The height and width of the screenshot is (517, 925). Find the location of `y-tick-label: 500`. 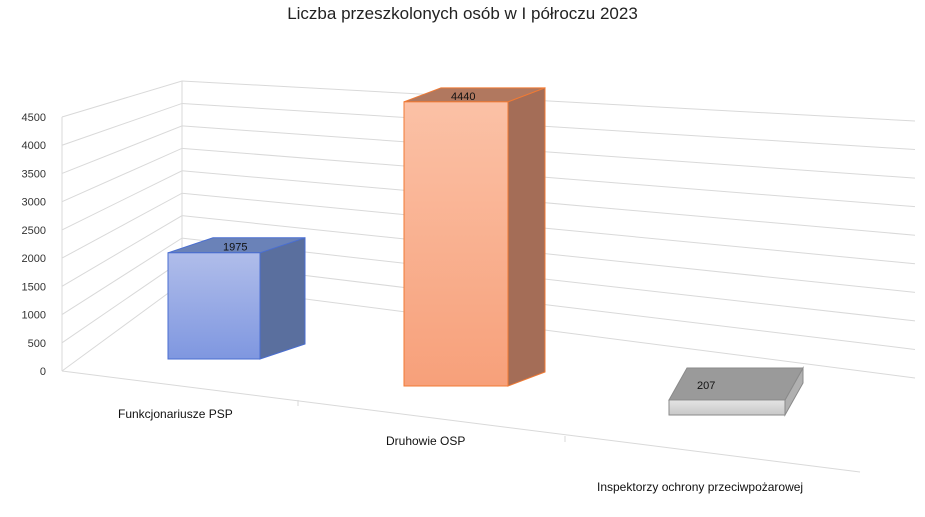

y-tick-label: 500 is located at coordinates (37, 344).